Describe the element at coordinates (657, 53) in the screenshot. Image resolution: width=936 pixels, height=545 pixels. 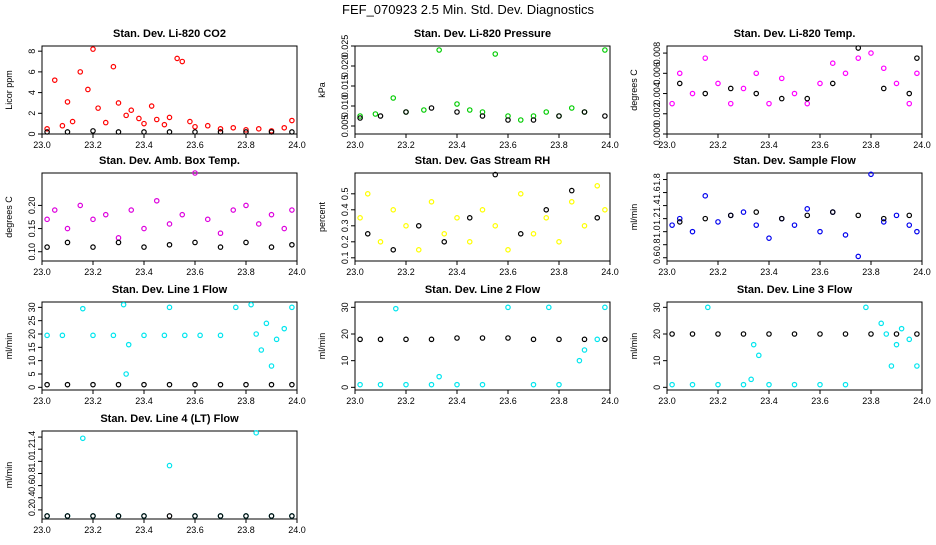
I see `y-tick-label: 0.008` at that location.